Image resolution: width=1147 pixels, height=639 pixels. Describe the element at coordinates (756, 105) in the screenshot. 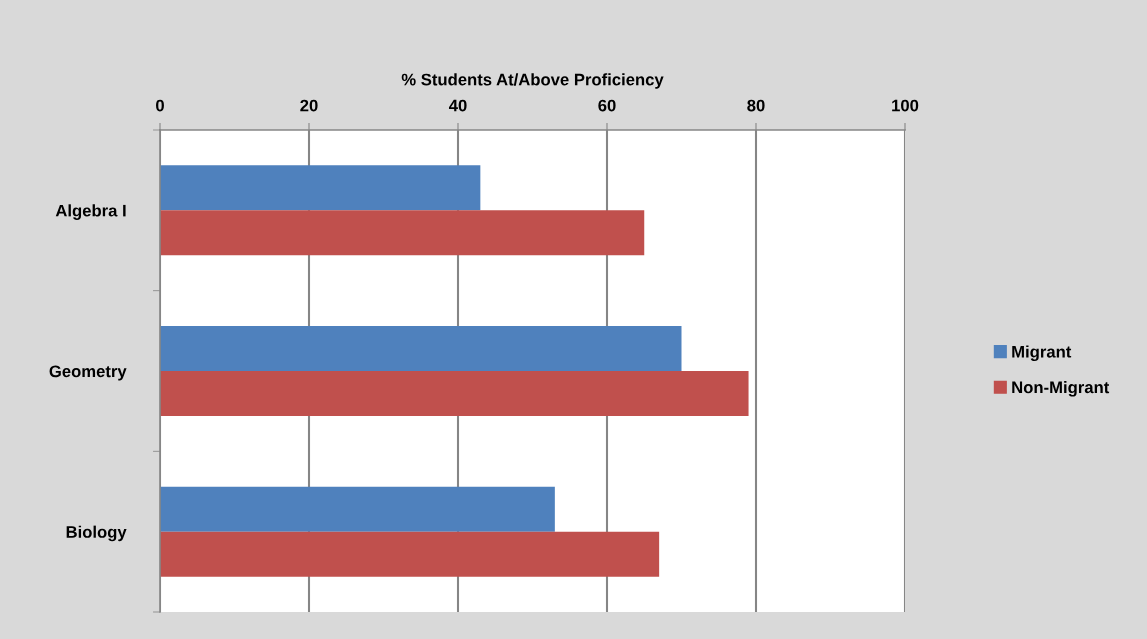

I see `x-tick-label: 80` at that location.